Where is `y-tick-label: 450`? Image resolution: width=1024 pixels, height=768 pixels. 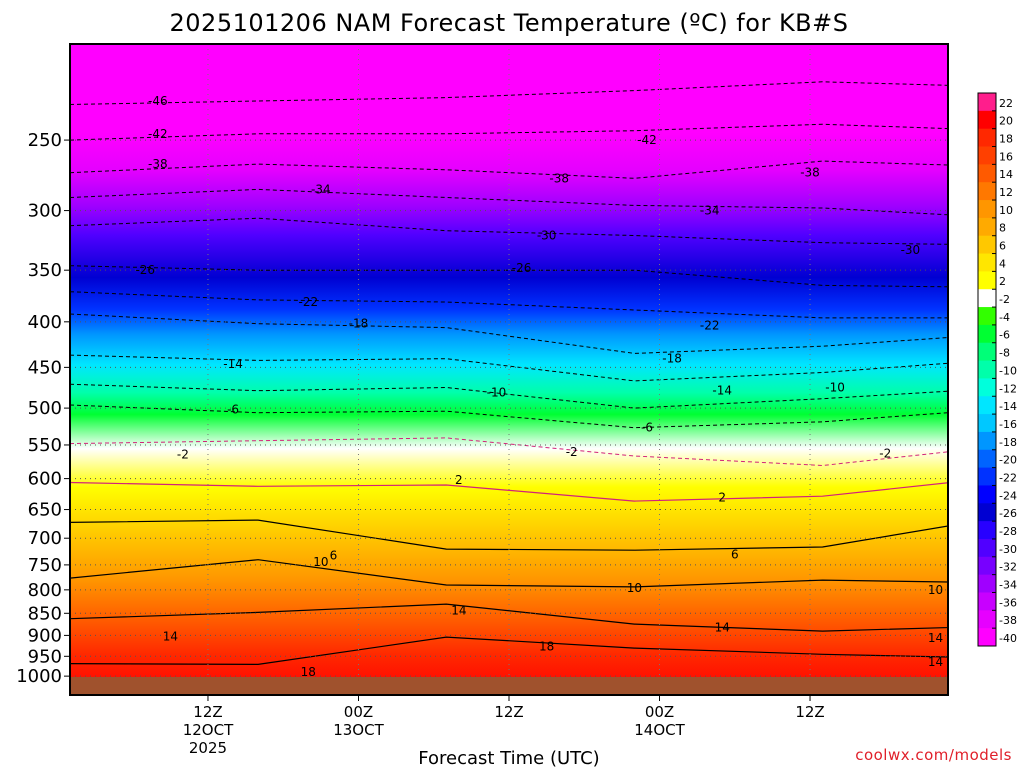
y-tick-label: 450 is located at coordinates (45, 367).